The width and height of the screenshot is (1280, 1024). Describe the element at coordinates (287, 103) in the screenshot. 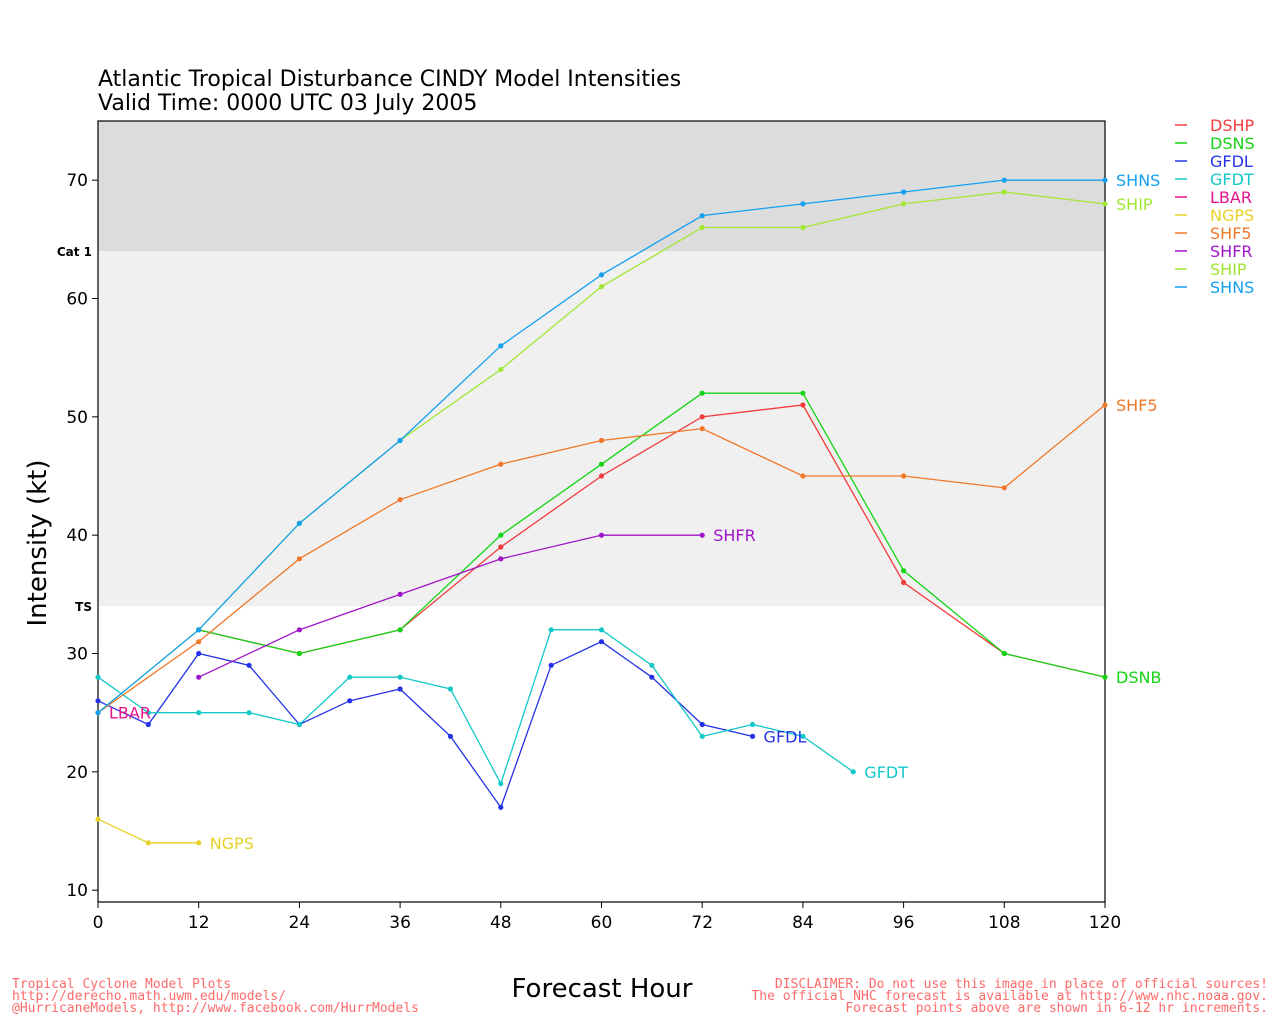

I see `chart-subtitle: Valid Time: 0000 UTC 03 July 2005` at that location.